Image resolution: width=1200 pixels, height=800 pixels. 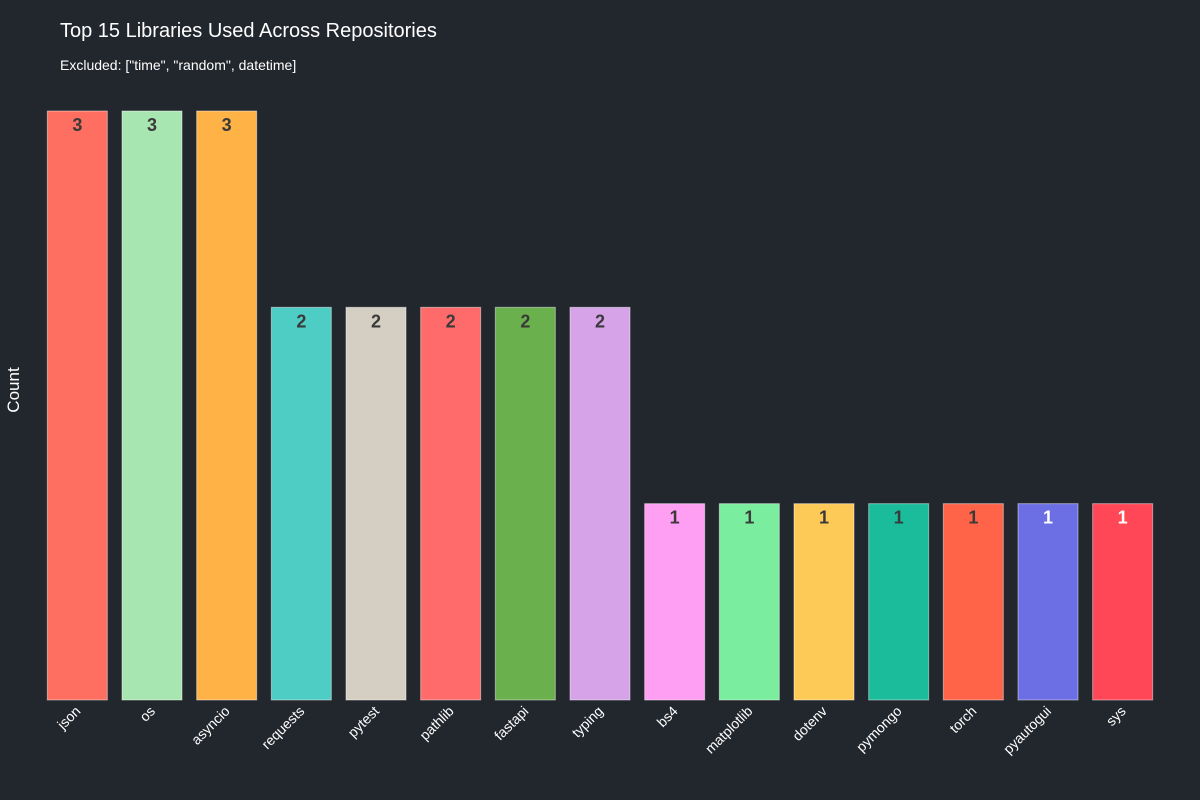 I want to click on bar-value-label-asyncio: 3, so click(x=227, y=125).